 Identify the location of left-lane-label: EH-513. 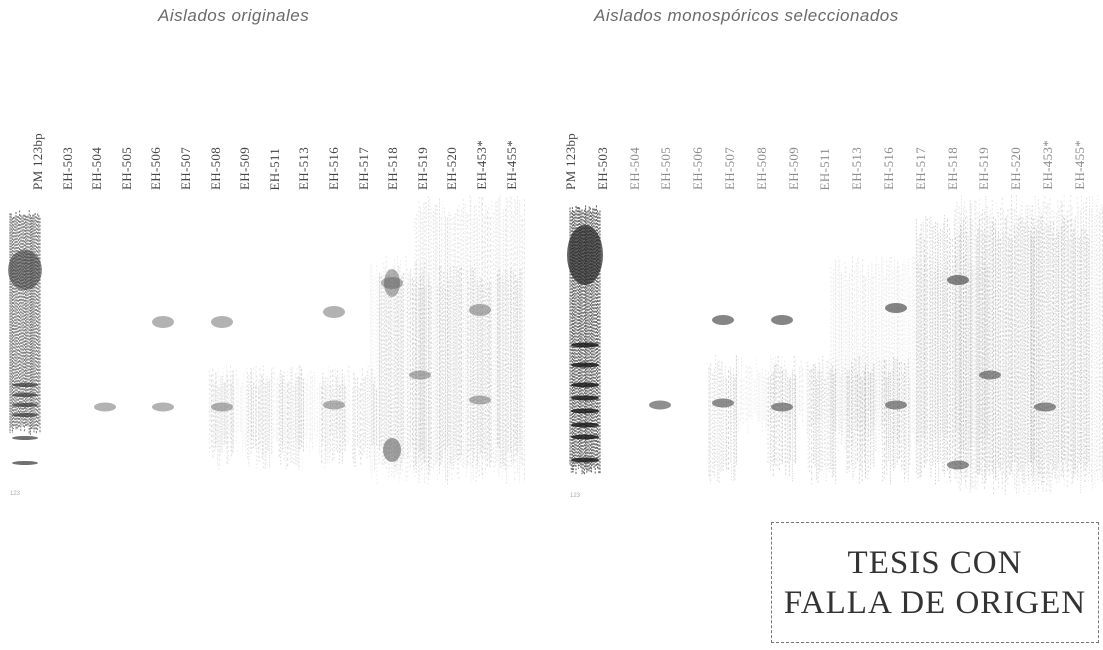
(304, 125).